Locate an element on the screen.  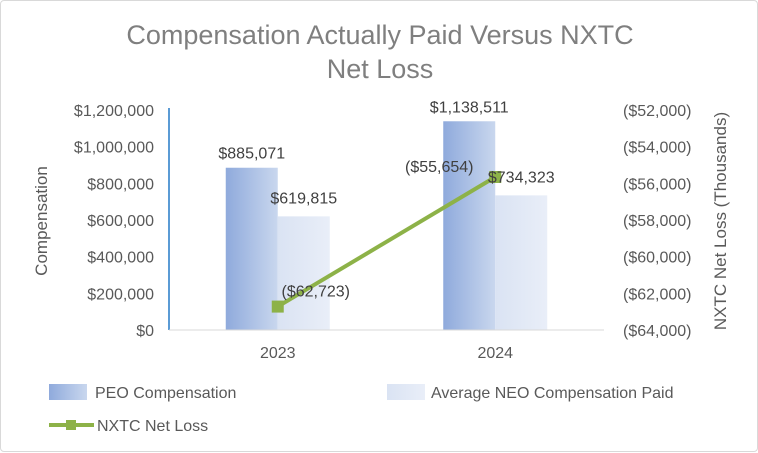
y2-tick-label: ($64,000) is located at coordinates (657, 331).